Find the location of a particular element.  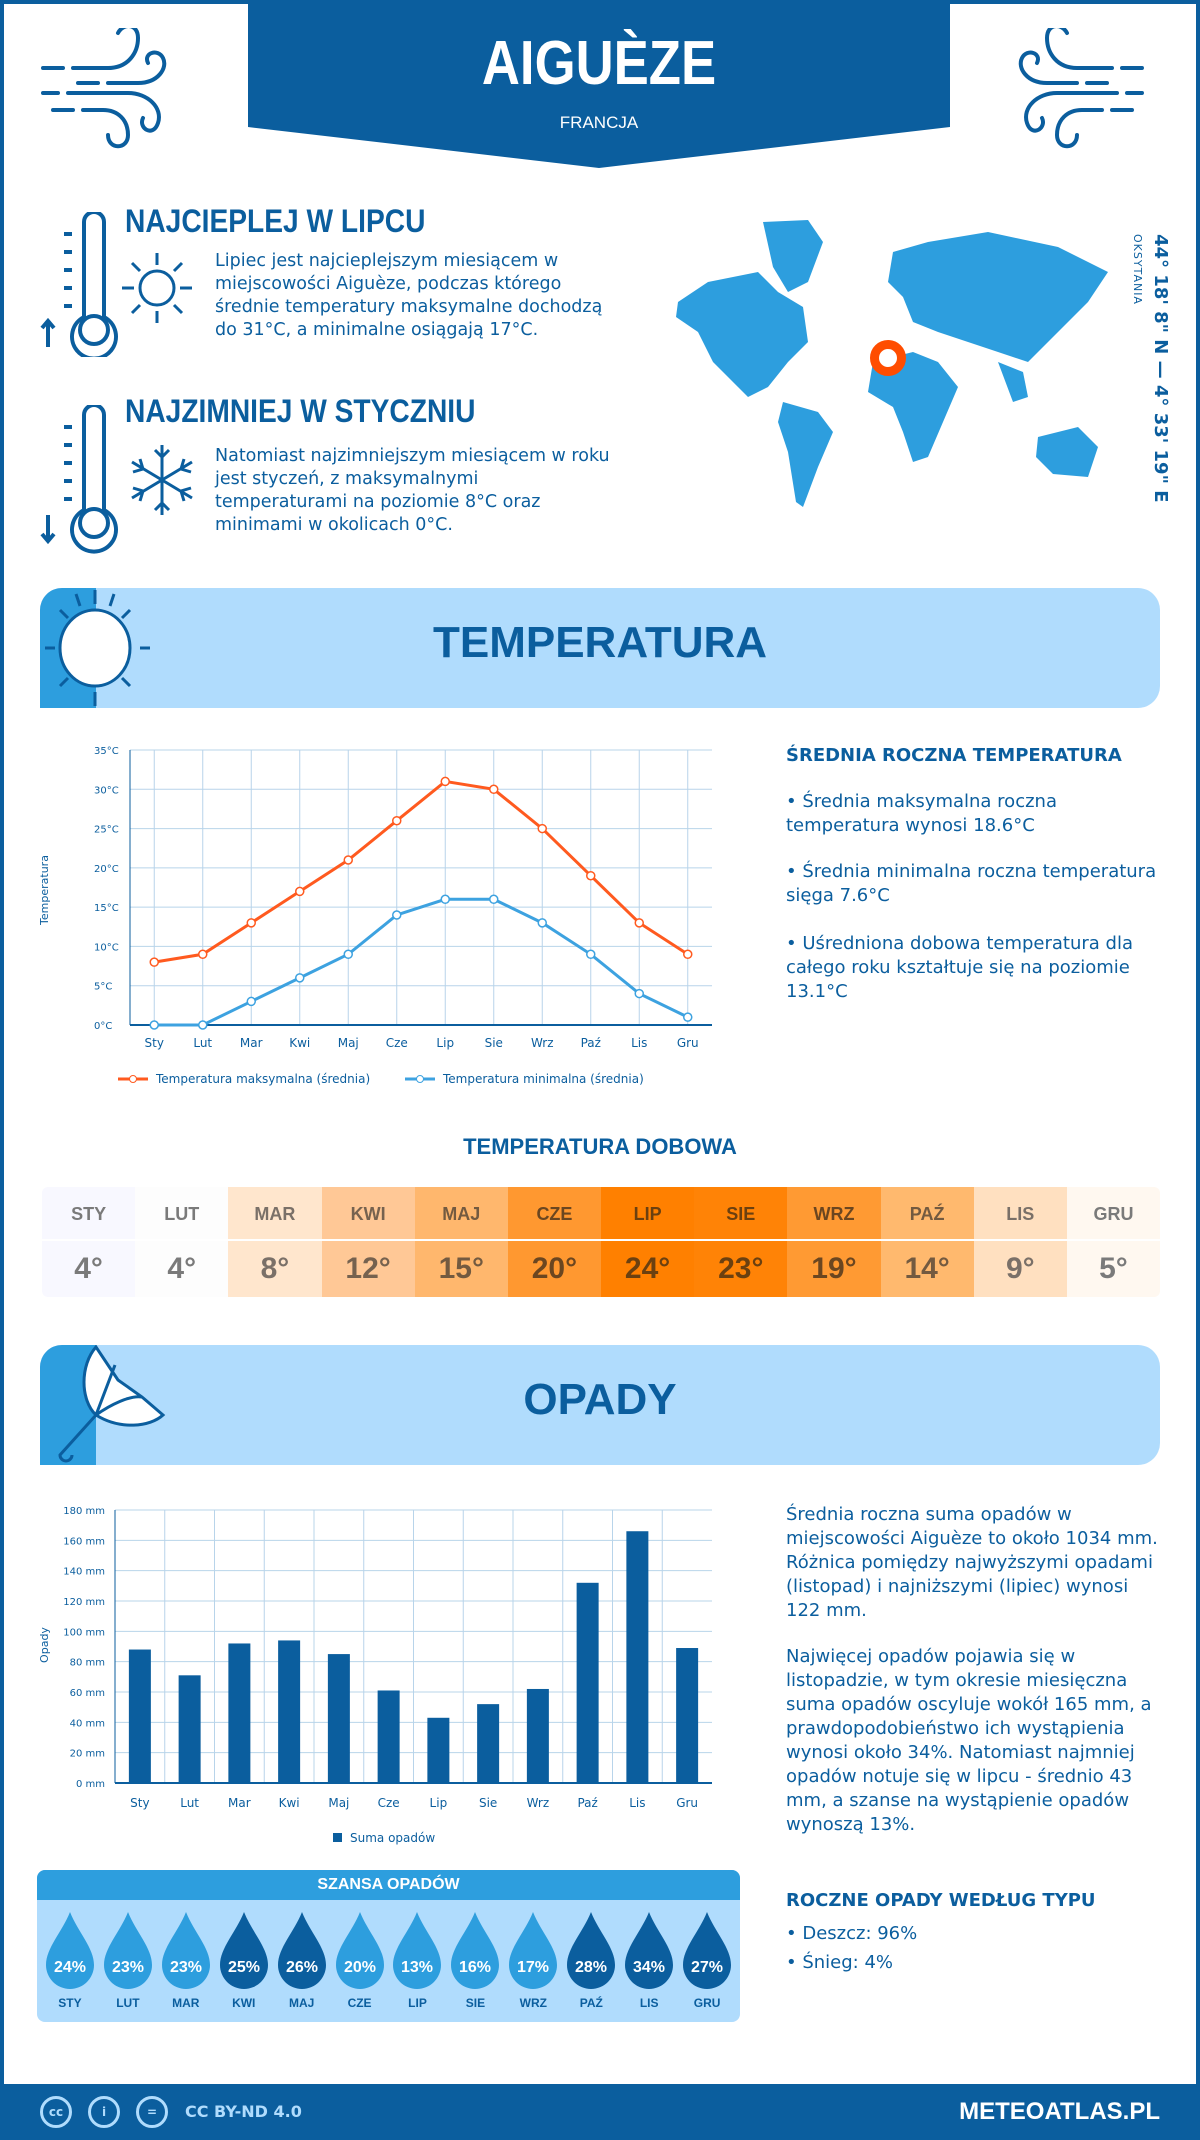

region-label: OKSYTANIA is located at coordinates (1137, 269).